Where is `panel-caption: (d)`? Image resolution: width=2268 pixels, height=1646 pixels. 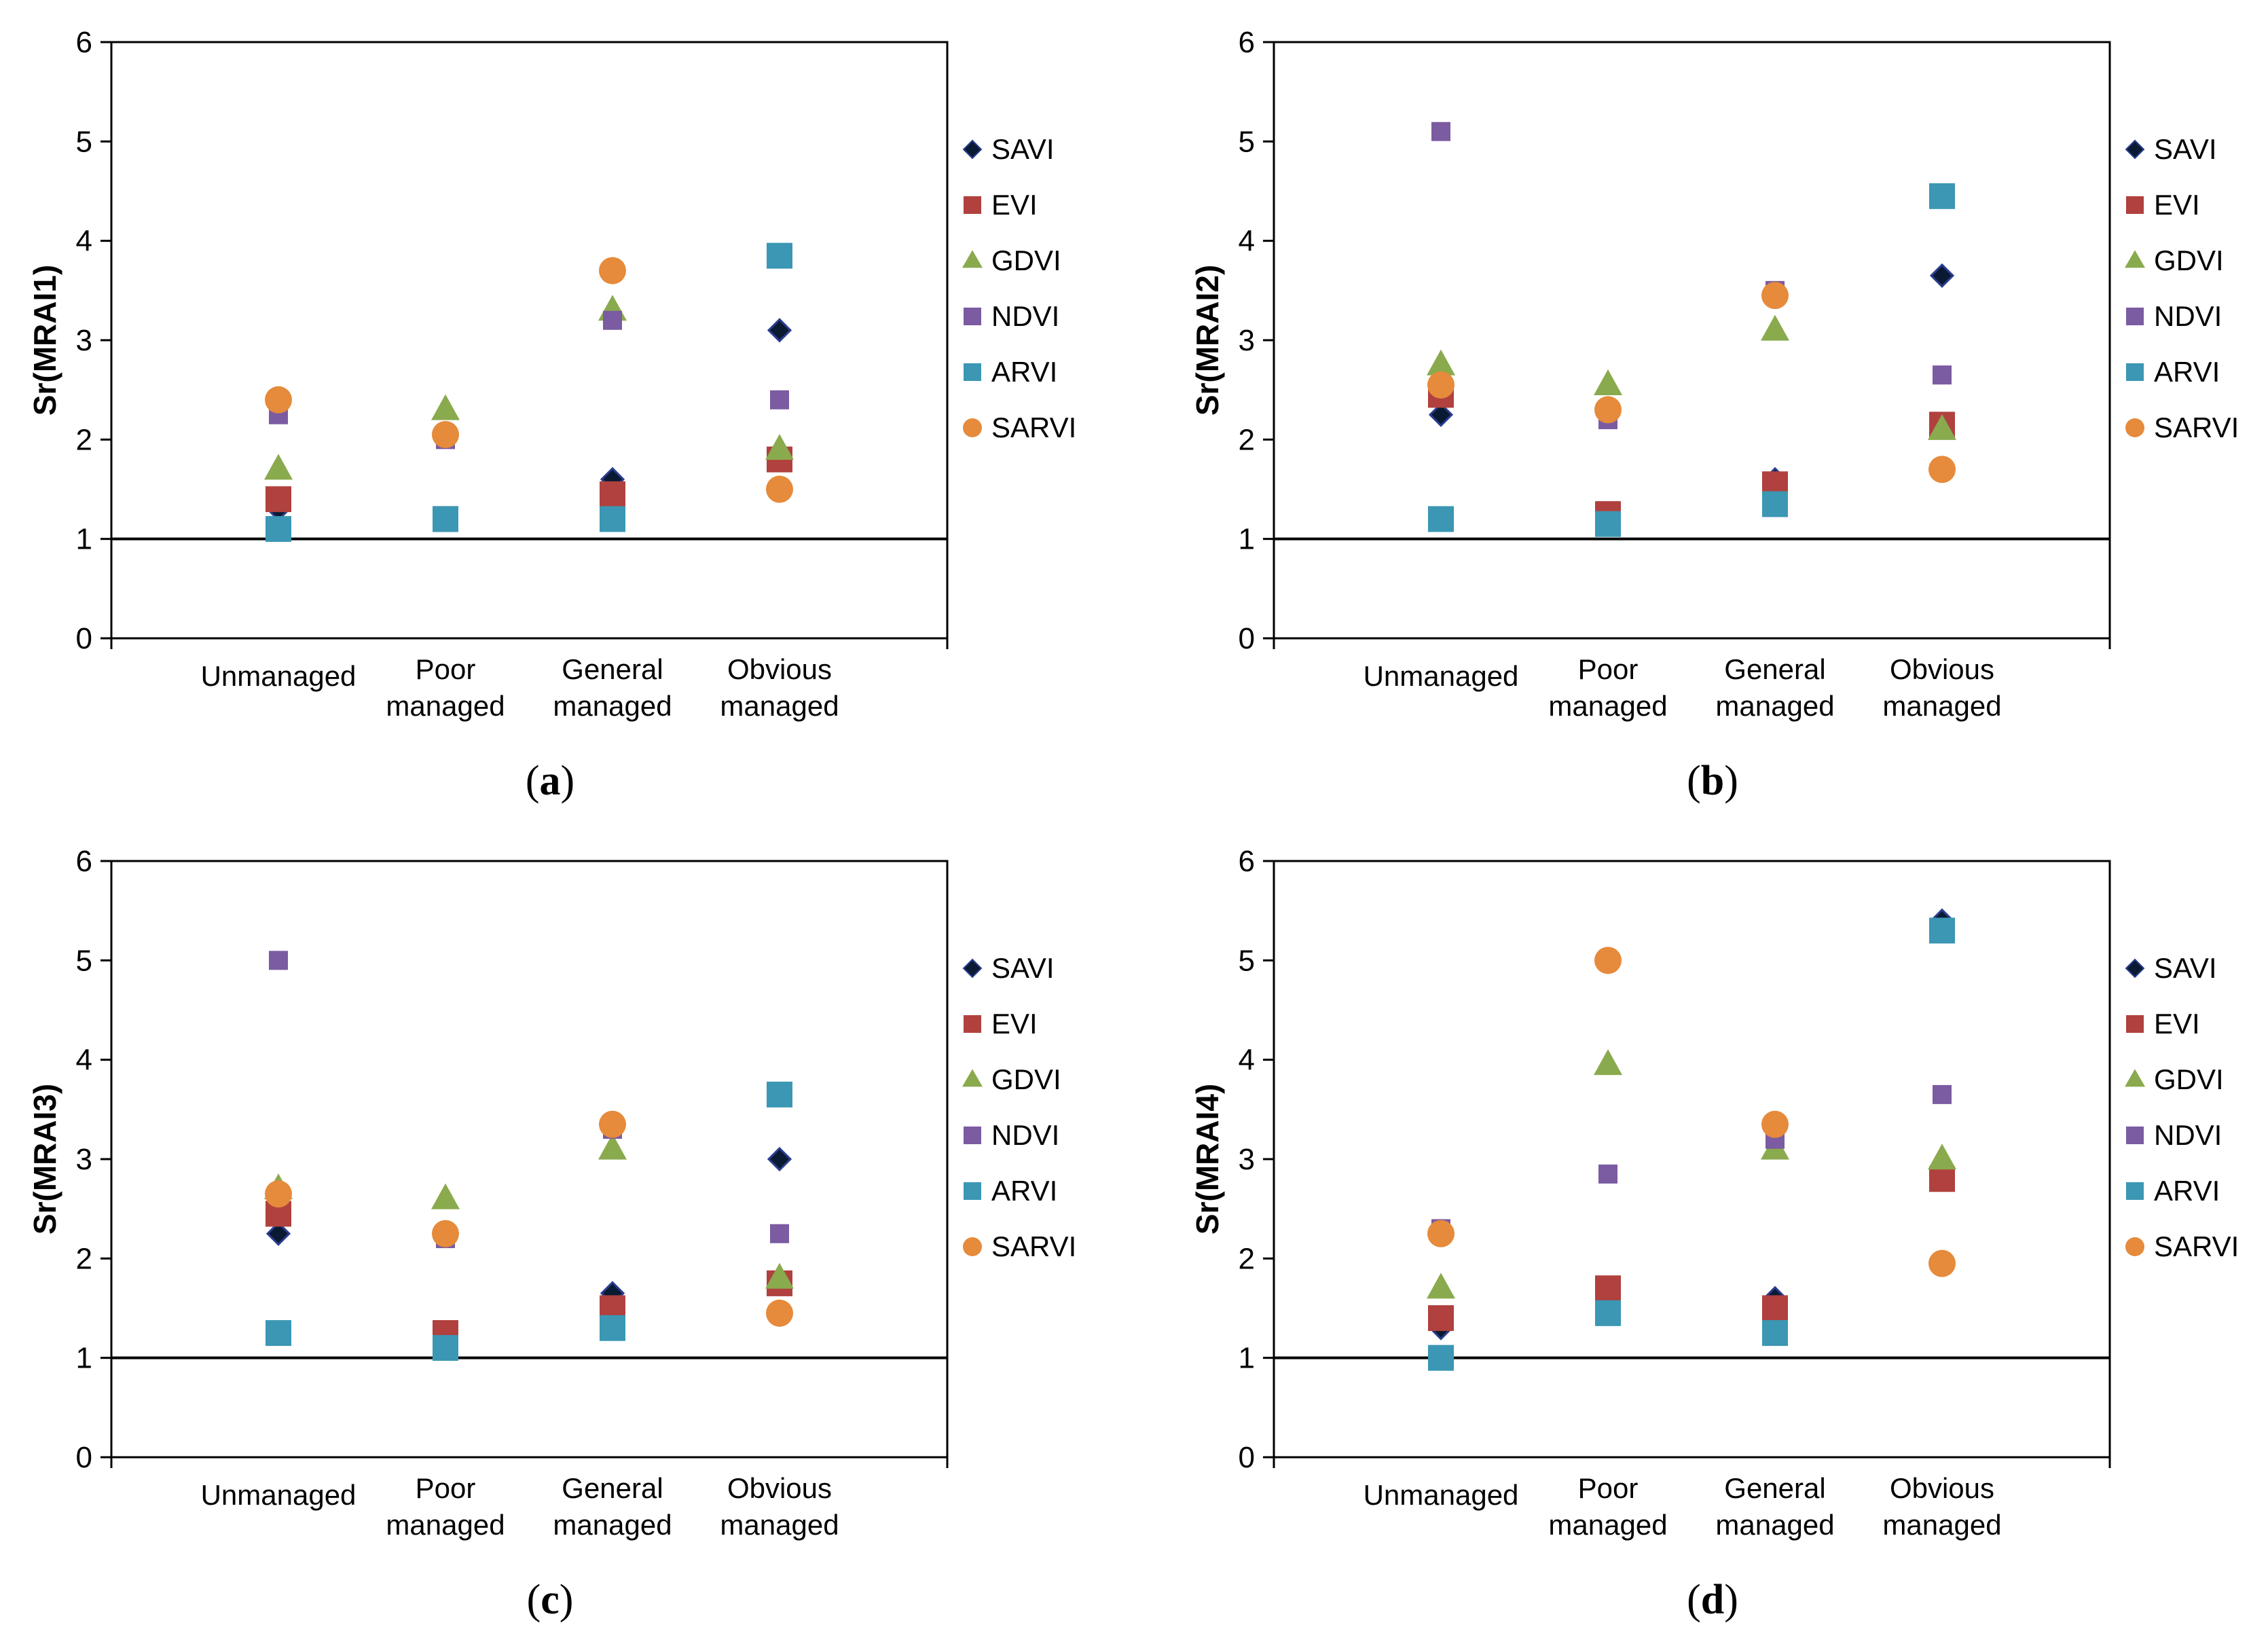 panel-caption: (d) is located at coordinates (1712, 1600).